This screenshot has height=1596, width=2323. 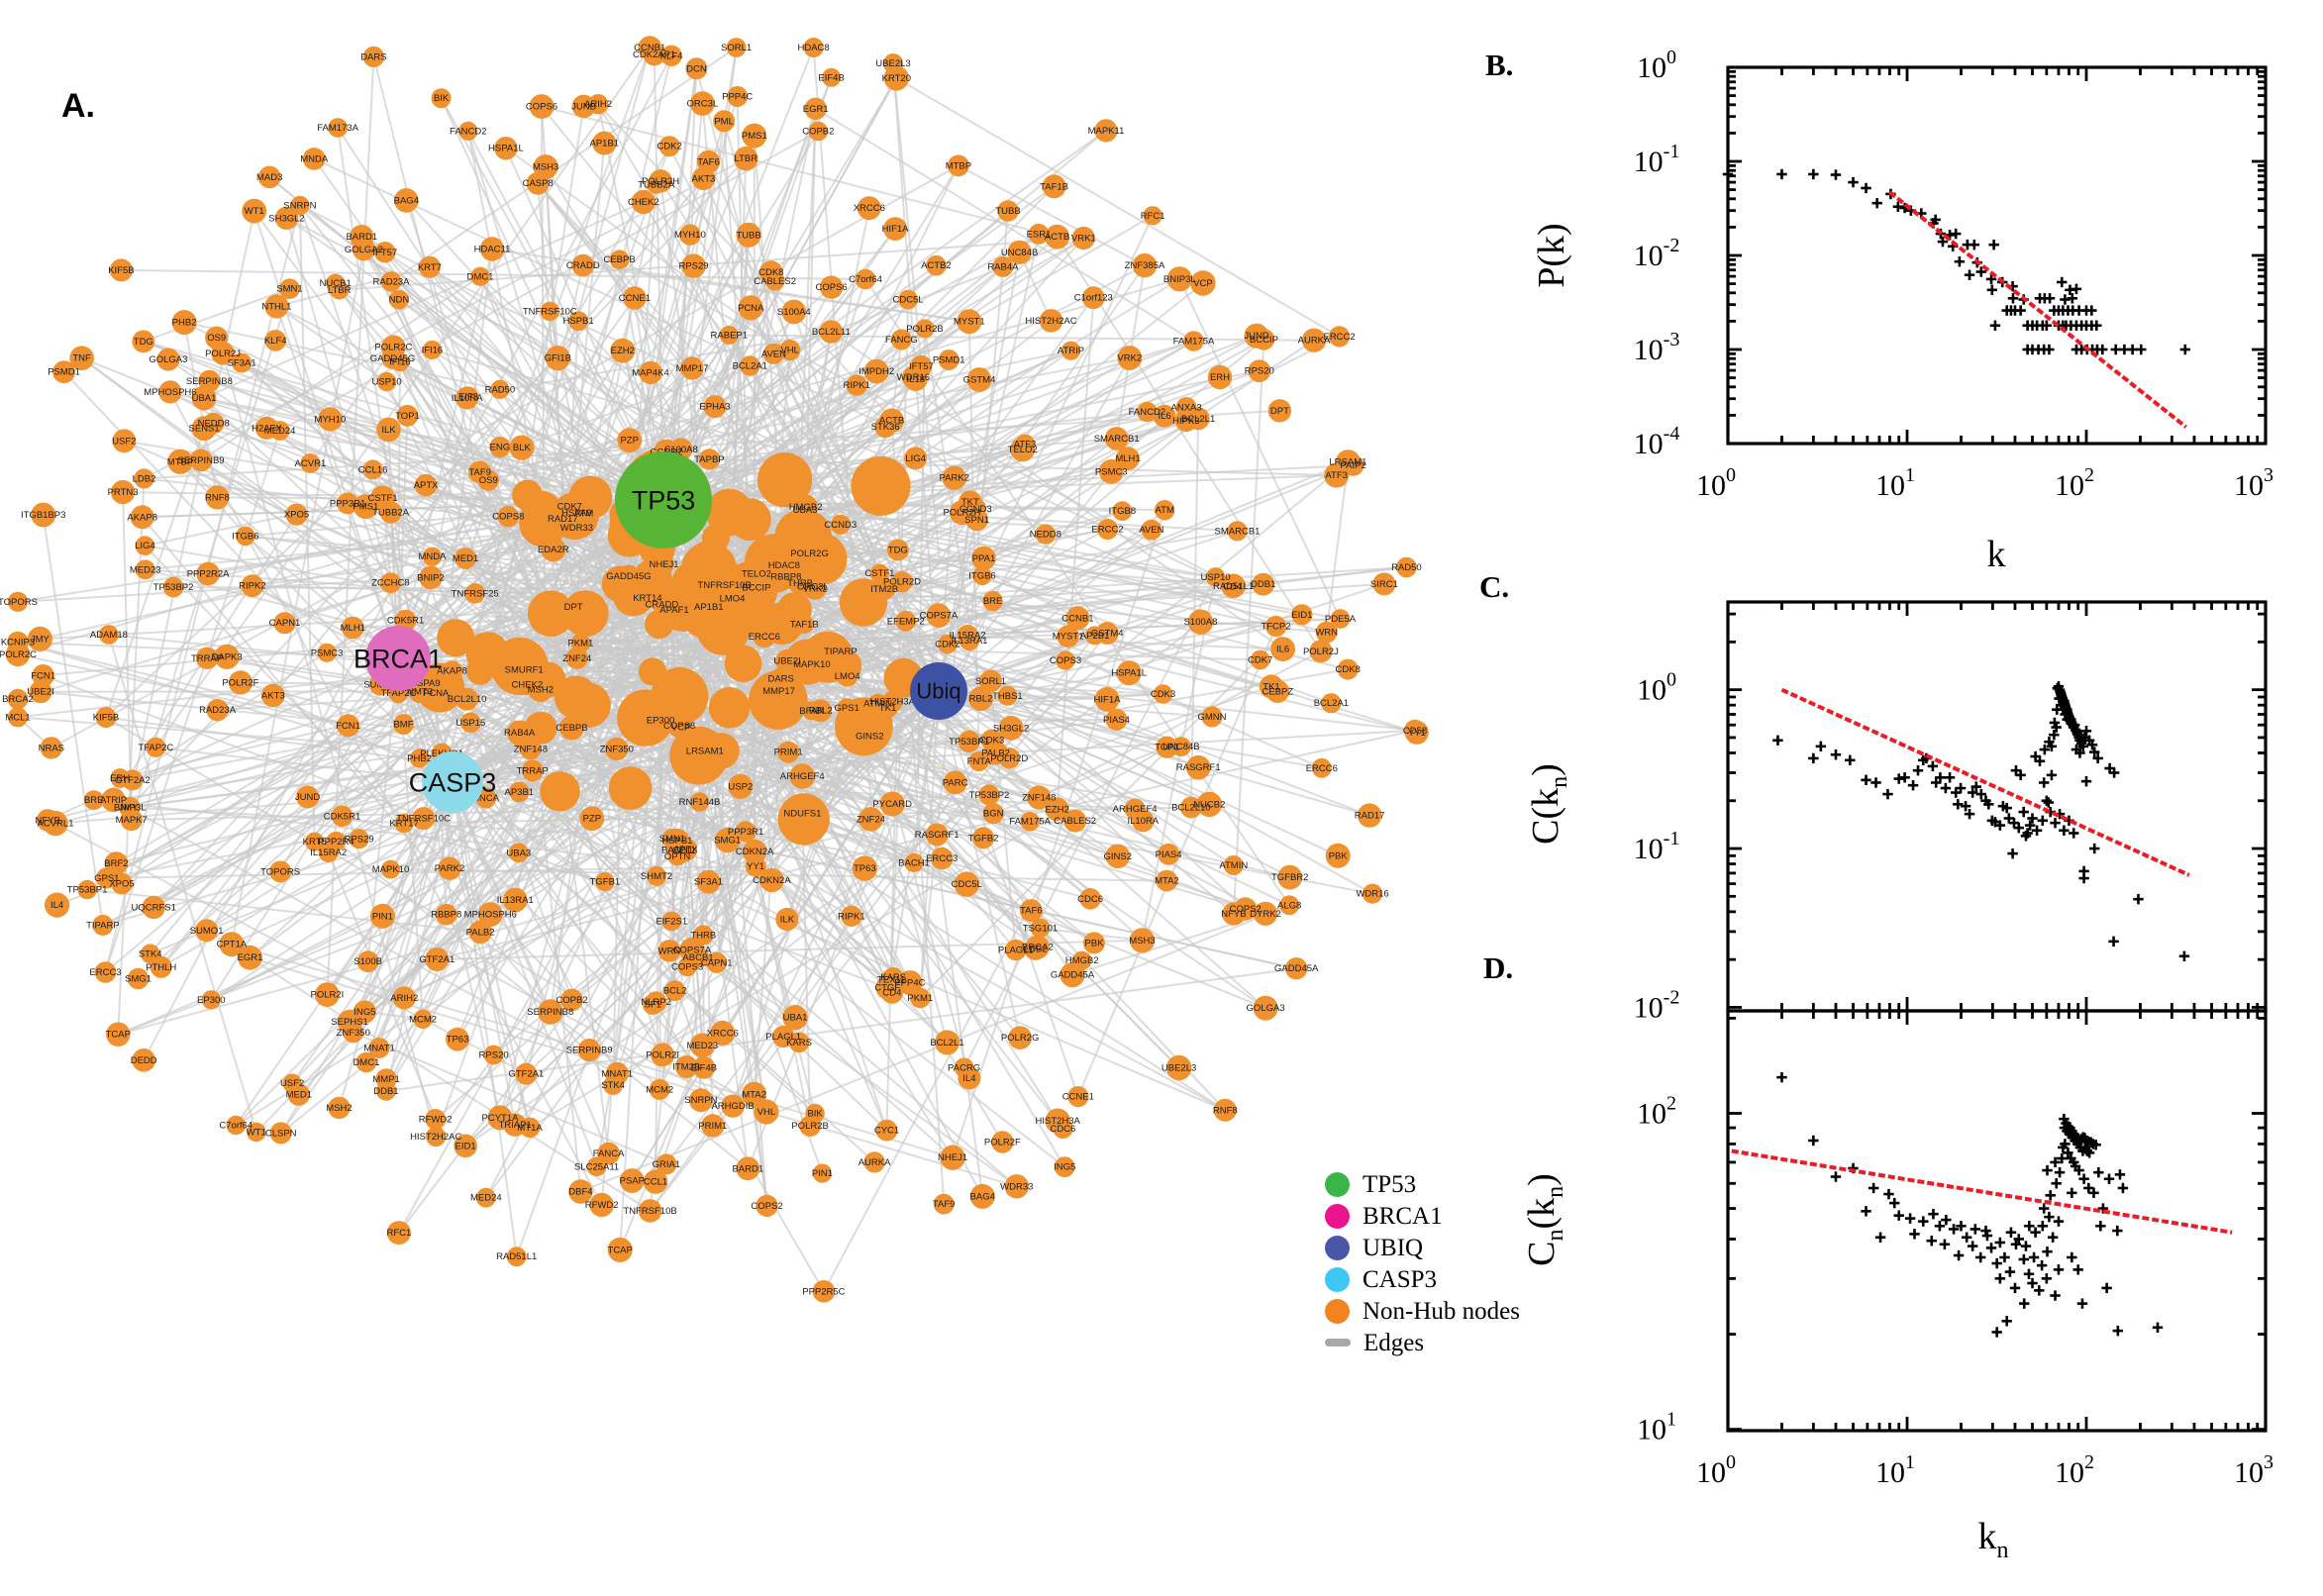 What do you see at coordinates (1025, 445) in the screenshot?
I see `network-node-label: ATF3` at bounding box center [1025, 445].